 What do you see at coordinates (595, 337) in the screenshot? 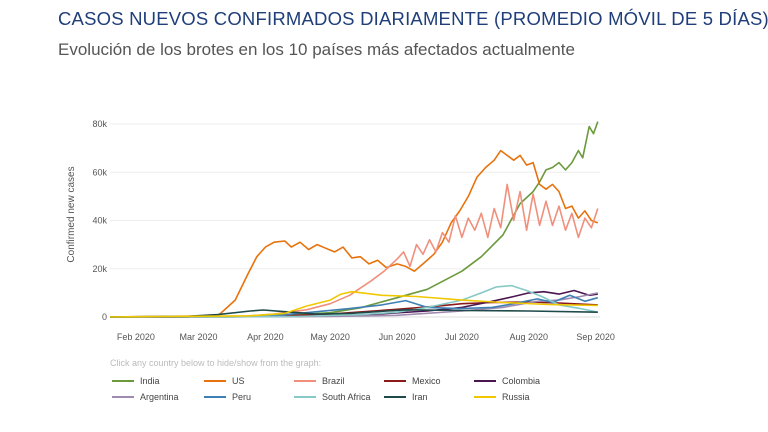
I see `x-tick-label: Sep 2020` at bounding box center [595, 337].